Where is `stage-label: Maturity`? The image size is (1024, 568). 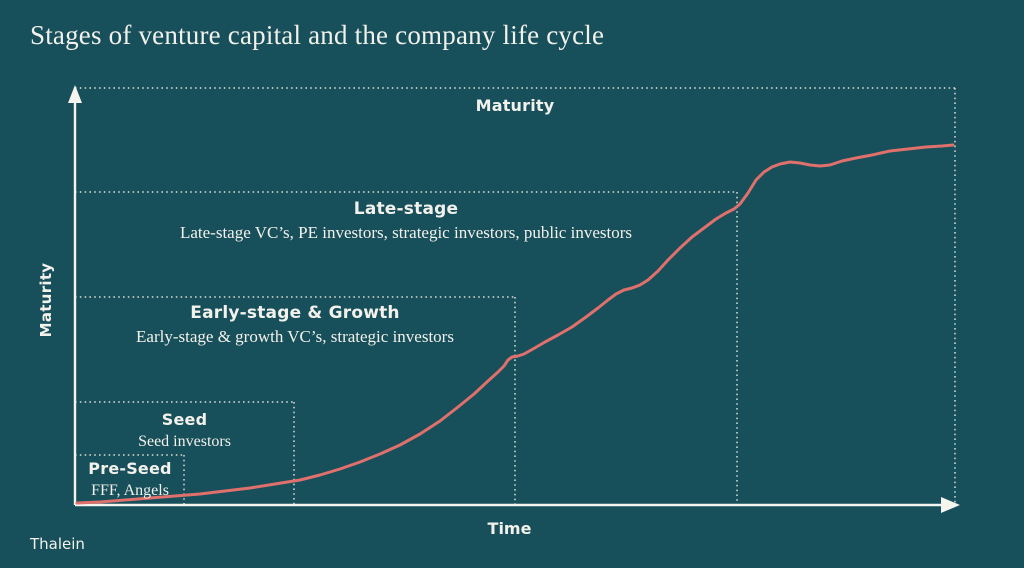
stage-label: Maturity is located at coordinates (515, 105).